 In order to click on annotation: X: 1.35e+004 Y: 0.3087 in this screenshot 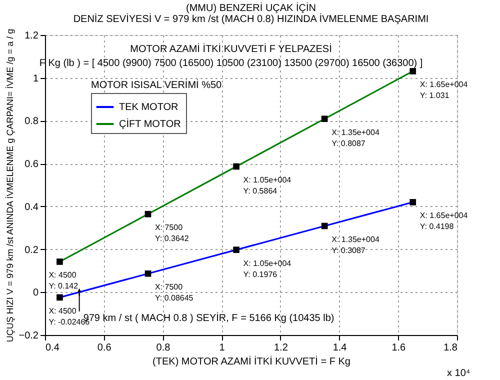, I will do `click(356, 244)`.